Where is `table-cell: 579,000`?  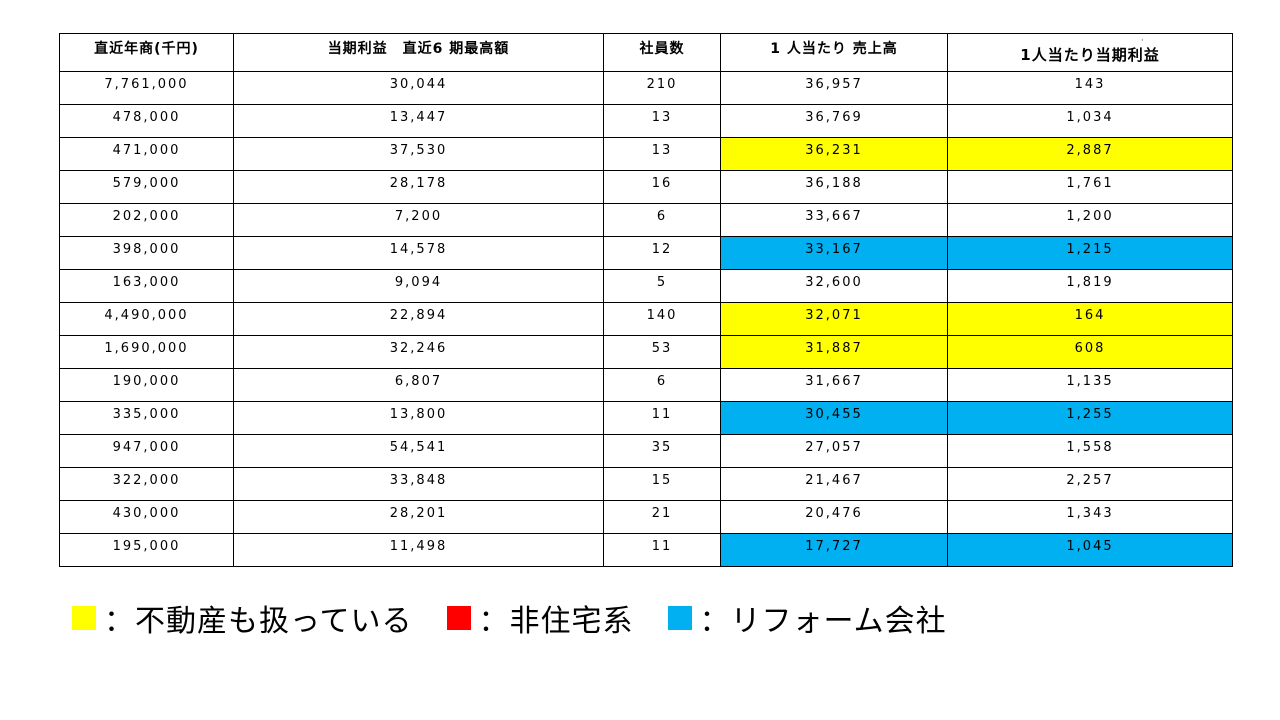
table-cell: 579,000 is located at coordinates (146, 187).